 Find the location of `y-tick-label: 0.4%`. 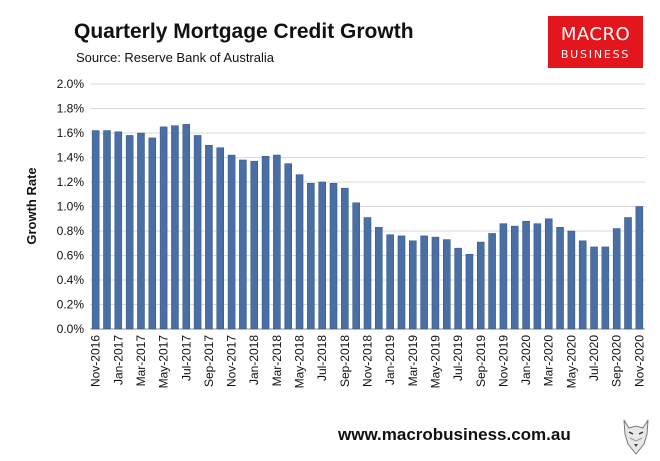

y-tick-label: 0.4% is located at coordinates (71, 280).